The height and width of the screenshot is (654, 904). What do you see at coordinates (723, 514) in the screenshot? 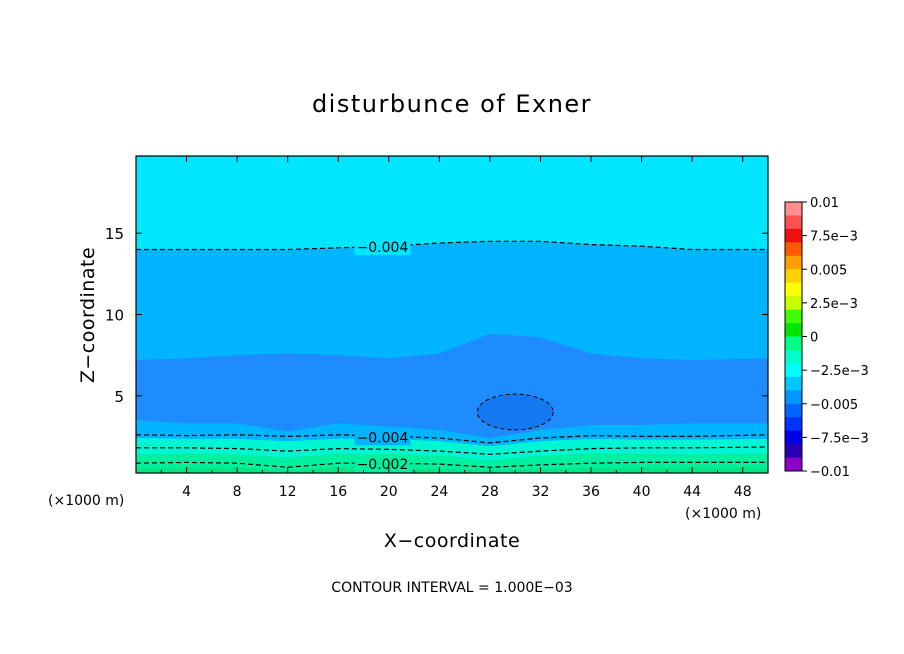
I see `x-unit-right: (×1000 m)` at bounding box center [723, 514].